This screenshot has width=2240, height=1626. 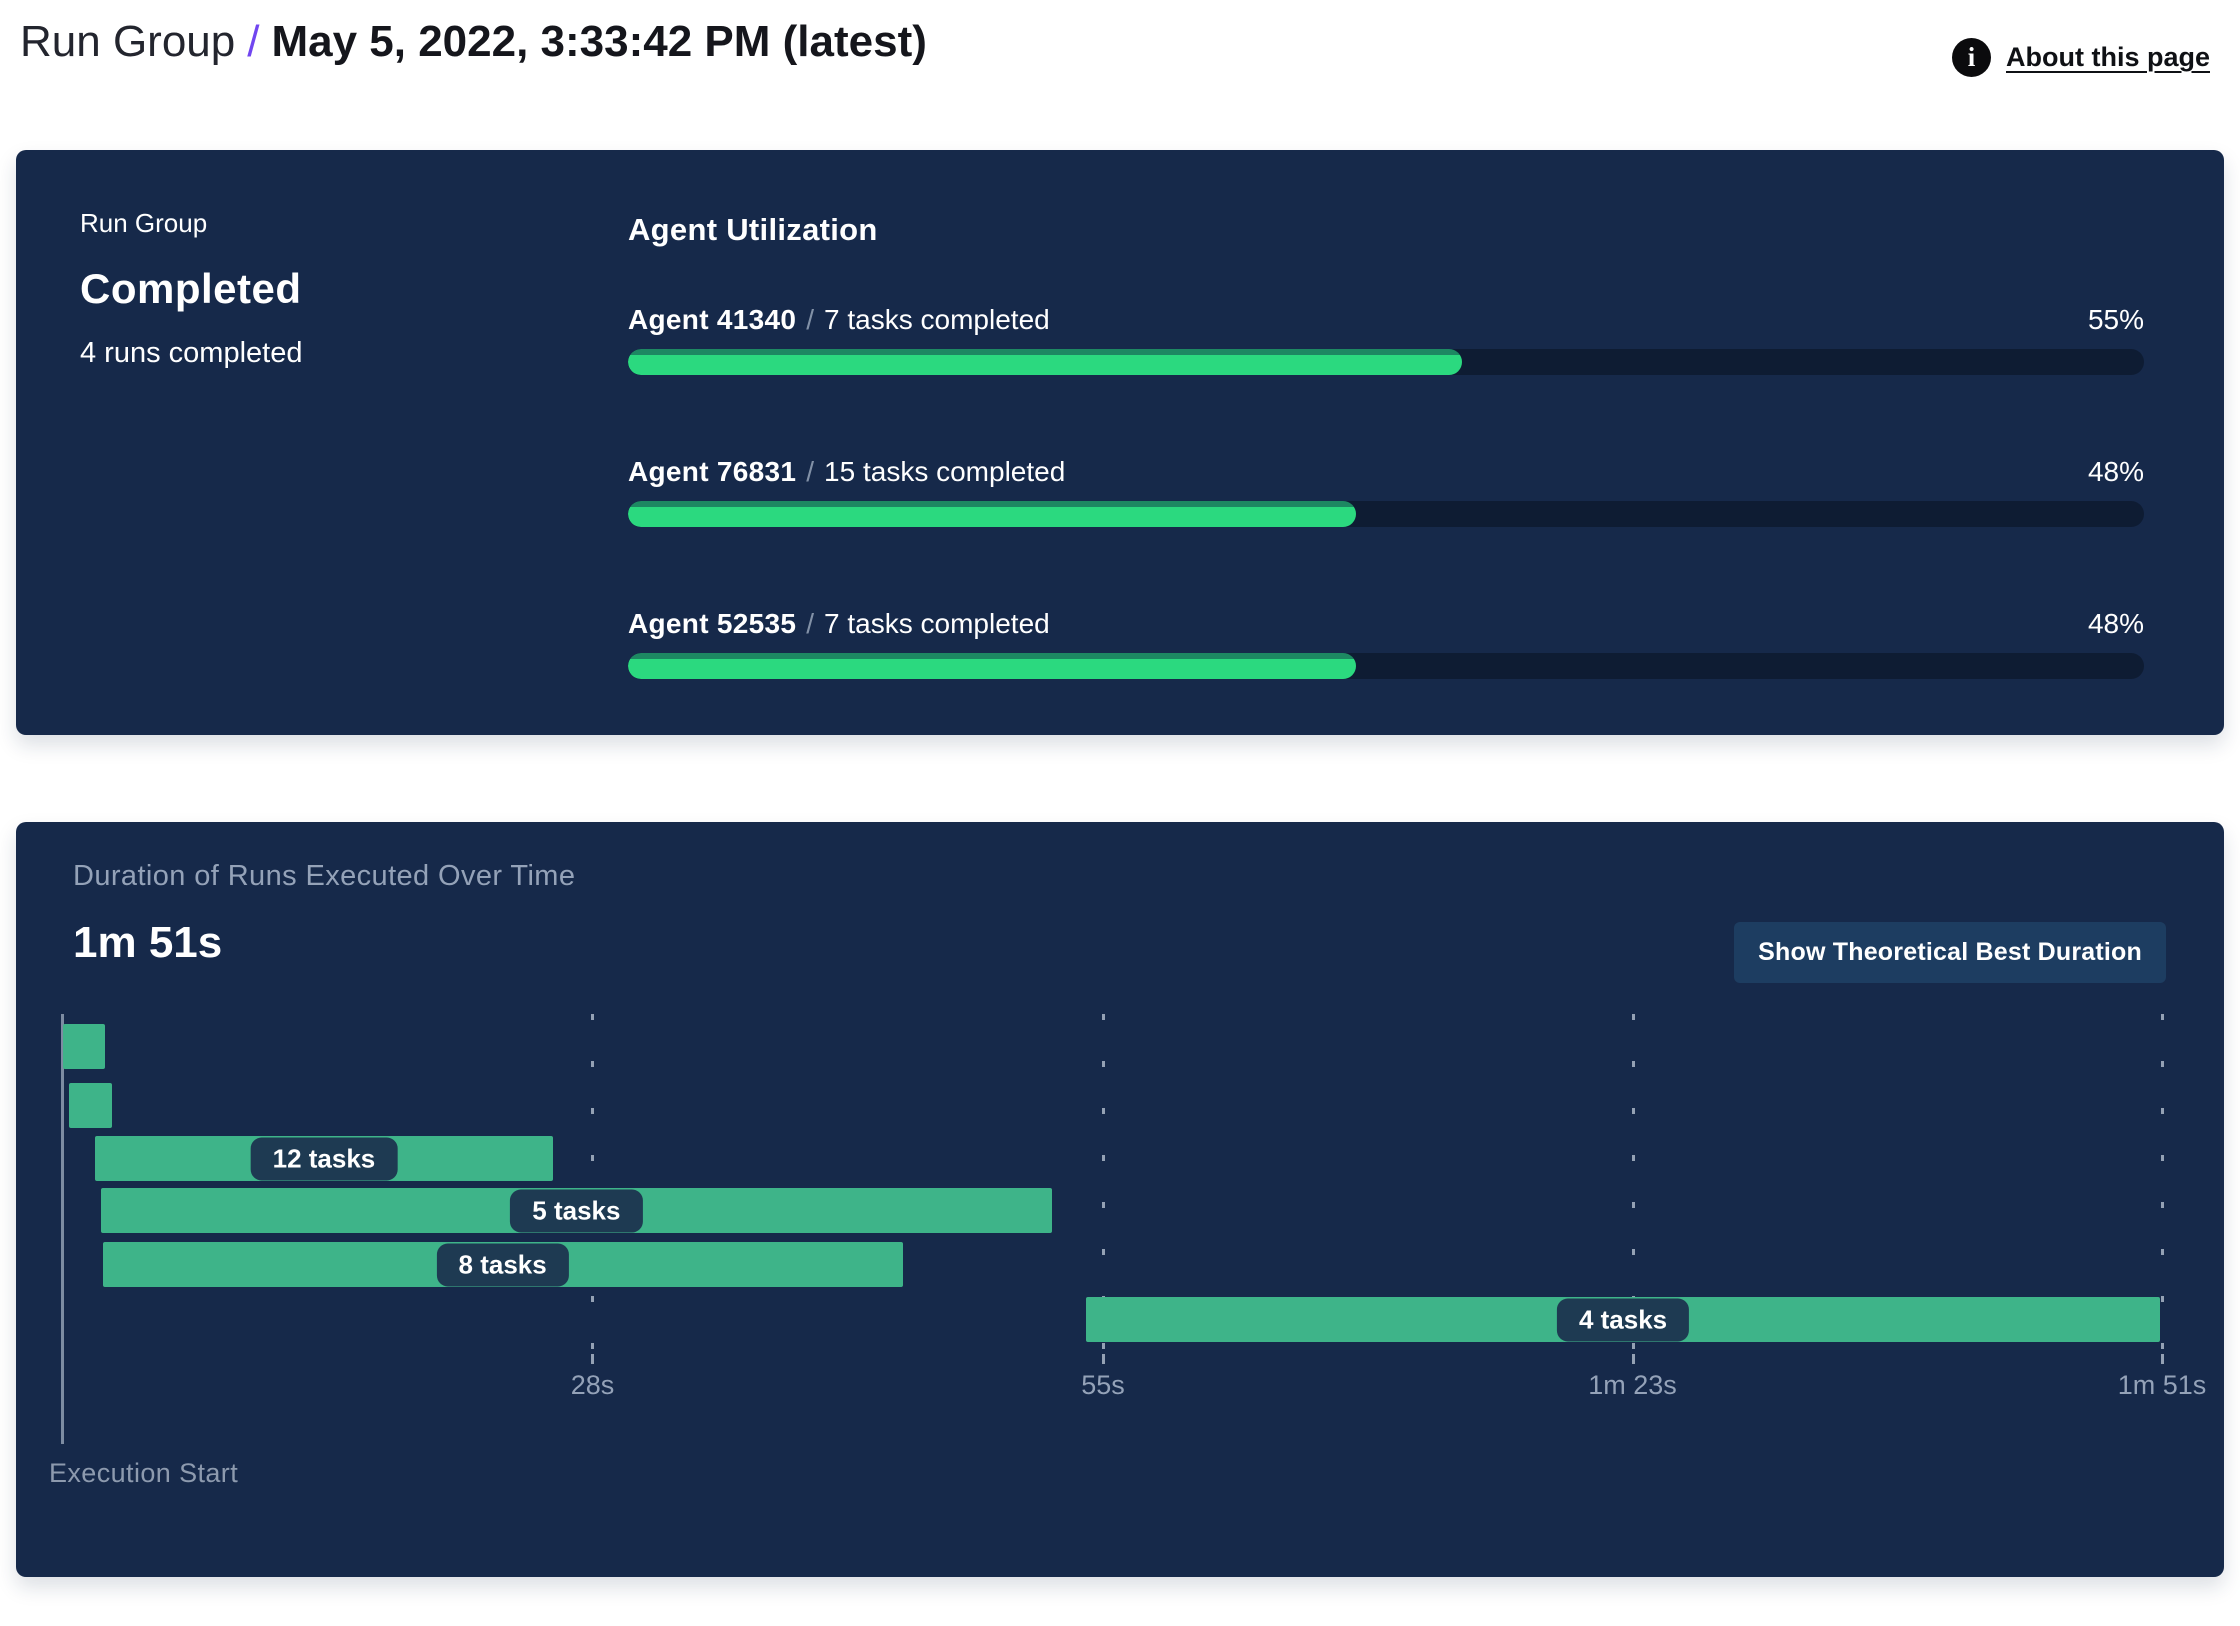 What do you see at coordinates (62, 1229) in the screenshot?
I see `execution-start-axis-line` at bounding box center [62, 1229].